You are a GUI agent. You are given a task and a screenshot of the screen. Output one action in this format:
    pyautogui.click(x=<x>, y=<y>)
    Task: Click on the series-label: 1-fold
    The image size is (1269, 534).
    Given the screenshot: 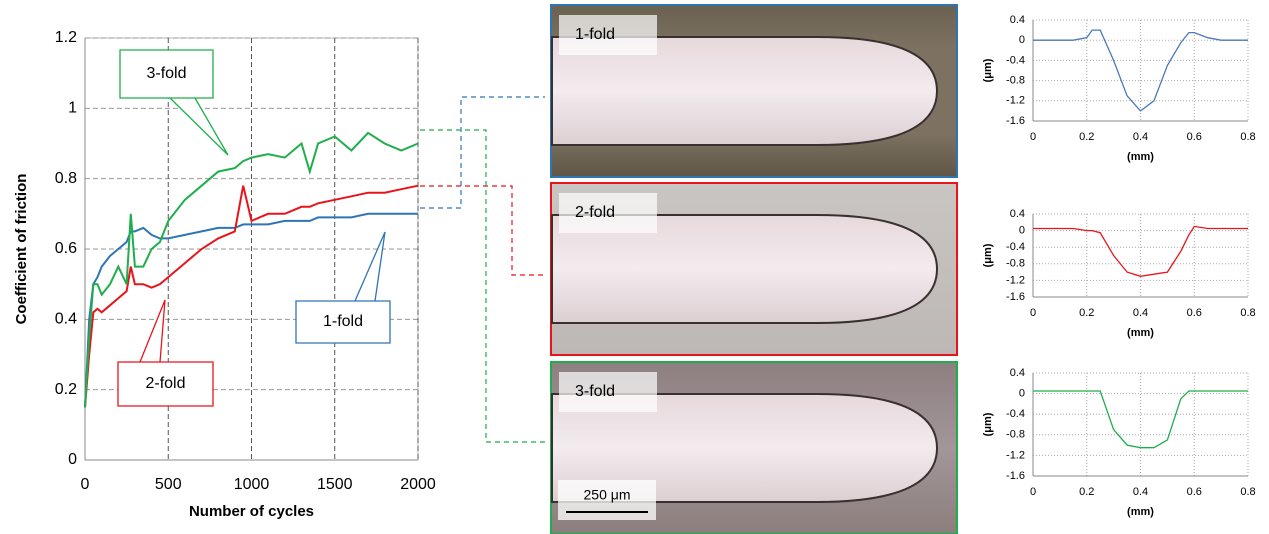 What is the action you would take?
    pyautogui.click(x=343, y=321)
    